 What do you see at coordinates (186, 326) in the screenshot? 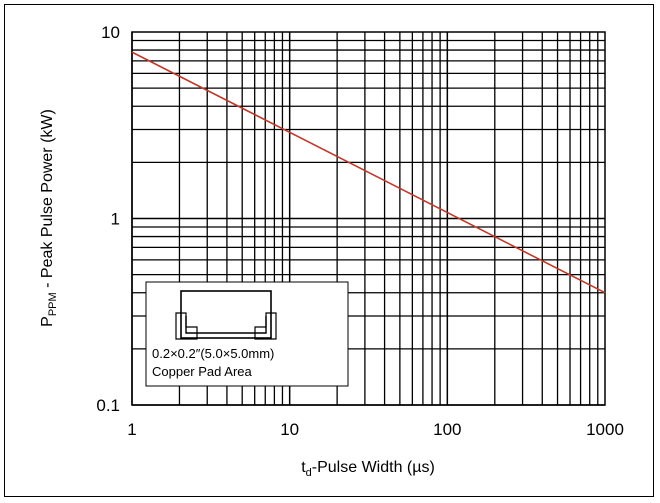
I see `pad-left` at bounding box center [186, 326].